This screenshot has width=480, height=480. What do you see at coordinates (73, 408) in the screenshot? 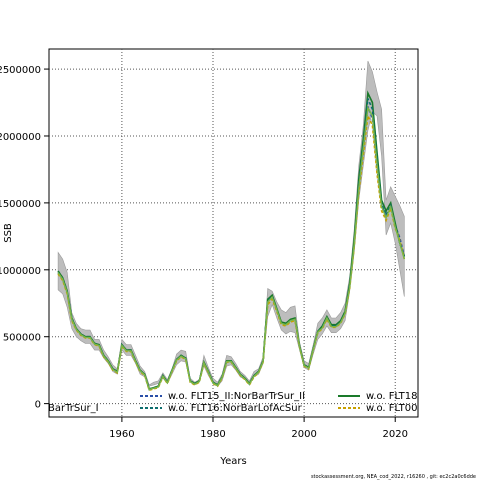
I see `legend-label-0: BarTrSur_I` at bounding box center [73, 408].